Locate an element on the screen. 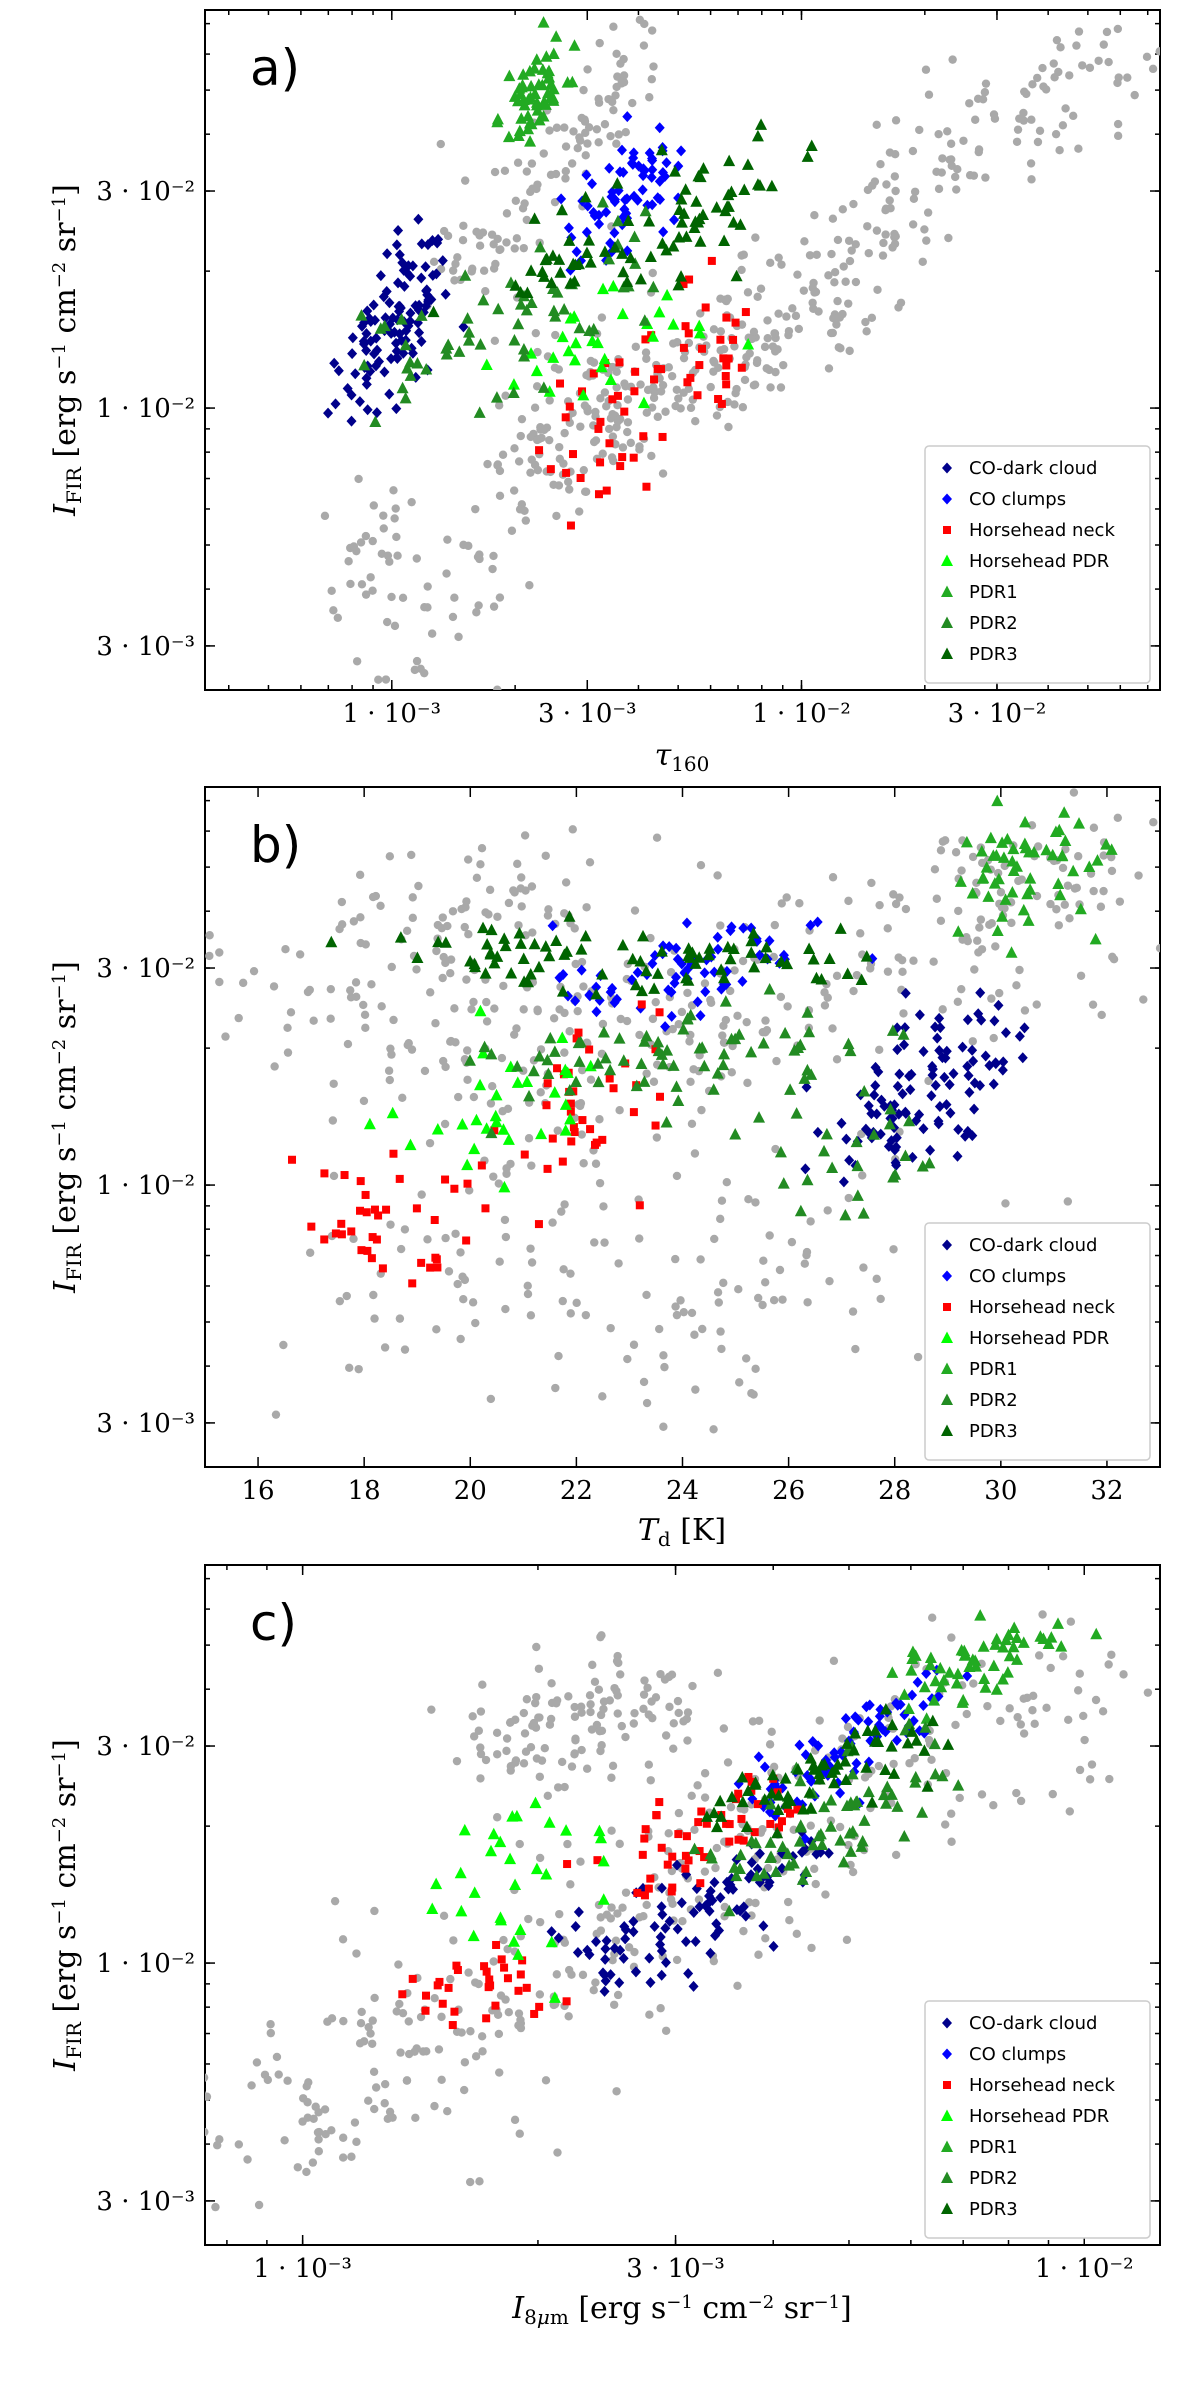 This screenshot has height=2396, width=1200. panel-c-ylabel: IFIR [erg s−1 cm−2 sr−1] is located at coordinates (67, 1905).